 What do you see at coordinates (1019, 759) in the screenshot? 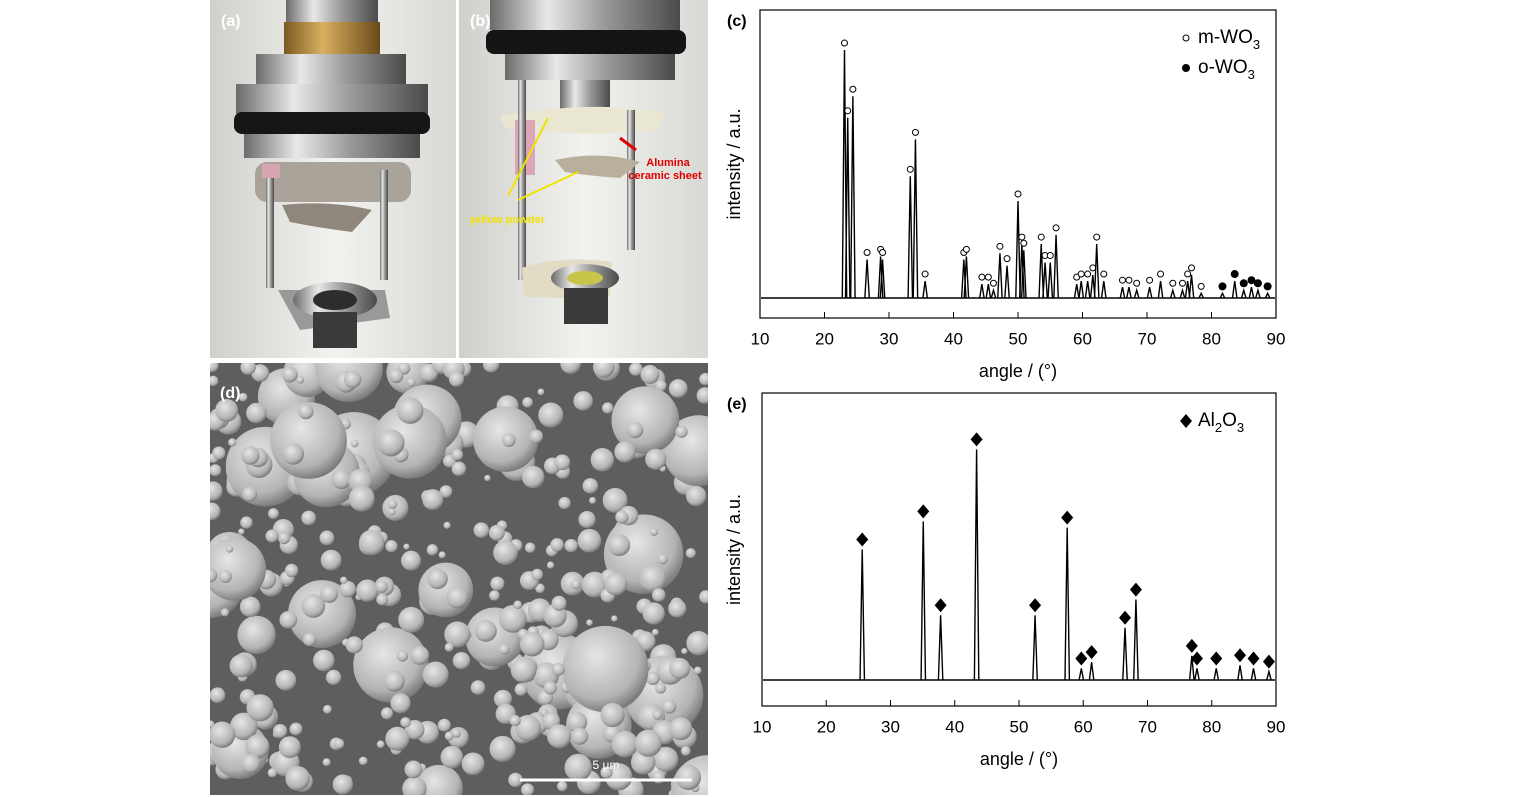
I see `x-axis-label: angle / (°)` at bounding box center [1019, 759].